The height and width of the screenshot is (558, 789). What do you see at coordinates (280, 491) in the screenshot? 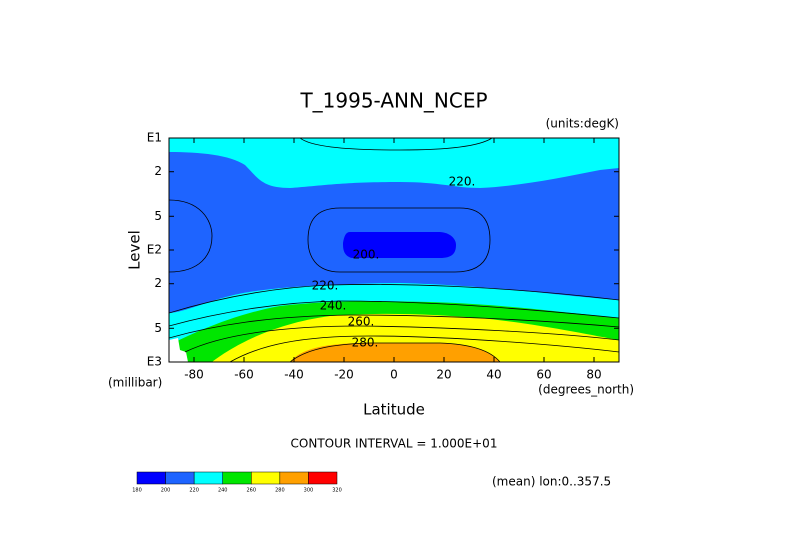
I see `colorbar-label: 280` at bounding box center [280, 491].